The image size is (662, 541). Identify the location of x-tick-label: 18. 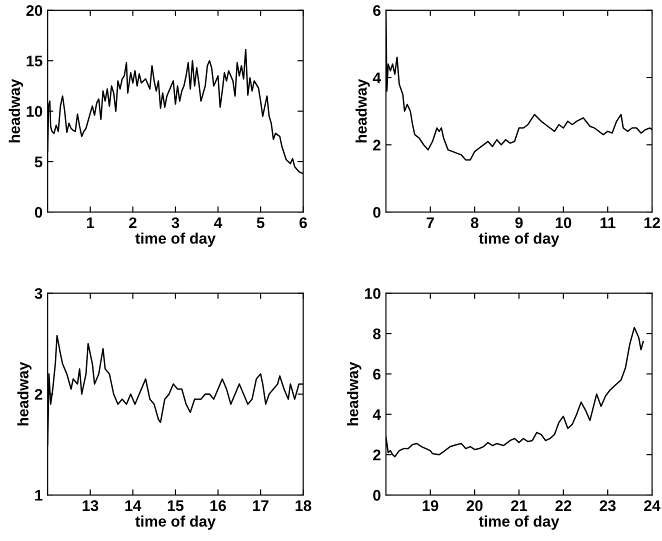
(304, 506).